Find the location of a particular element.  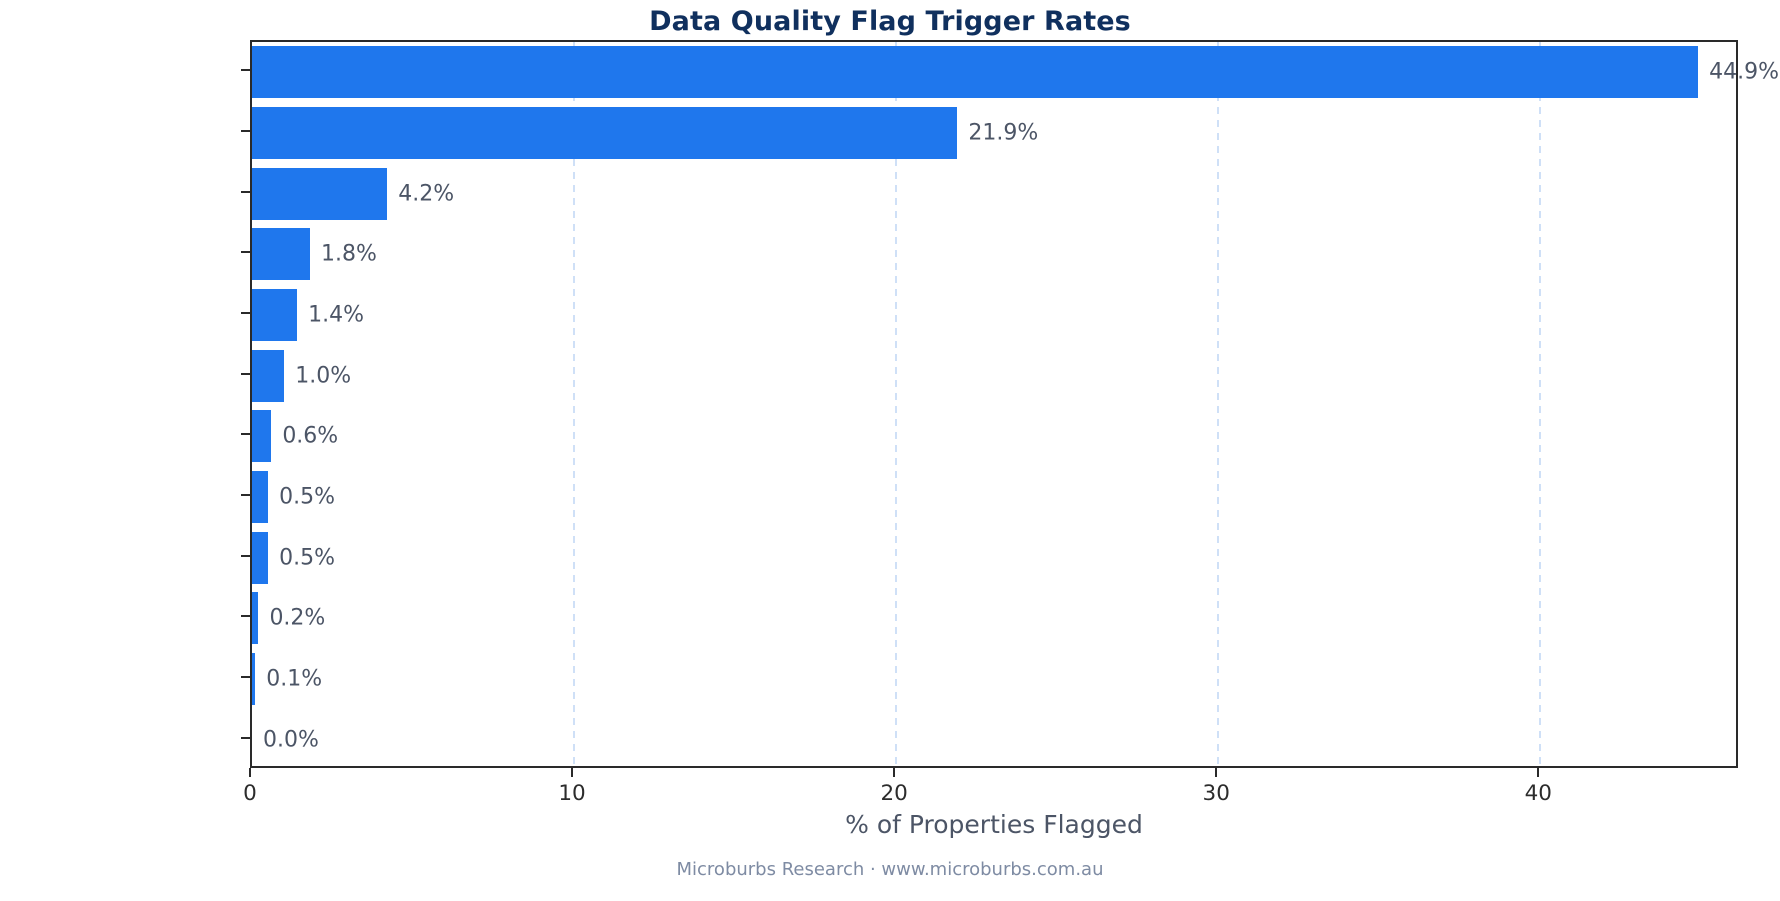

chart-title: Data Quality Flag Trigger Rates is located at coordinates (890, 21).